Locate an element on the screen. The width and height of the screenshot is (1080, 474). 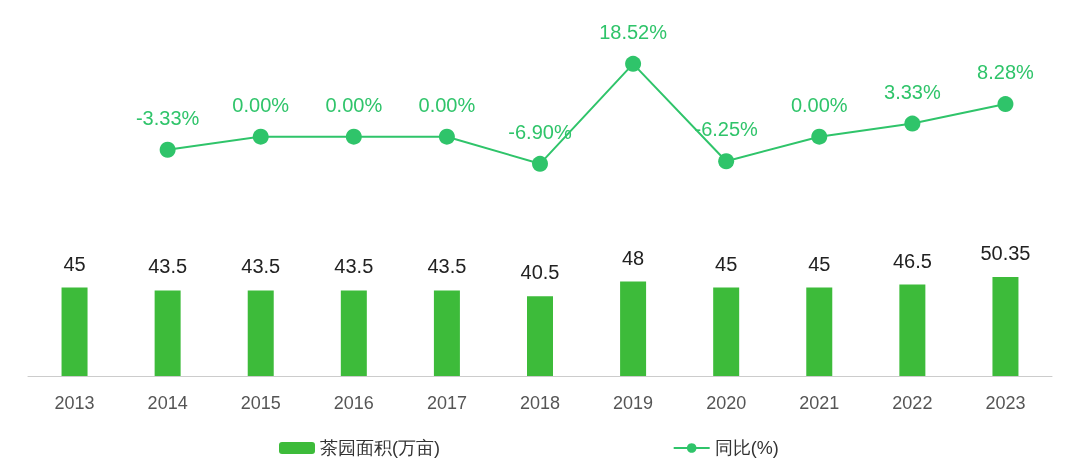
data-label: 50.35 is located at coordinates (1005, 252).